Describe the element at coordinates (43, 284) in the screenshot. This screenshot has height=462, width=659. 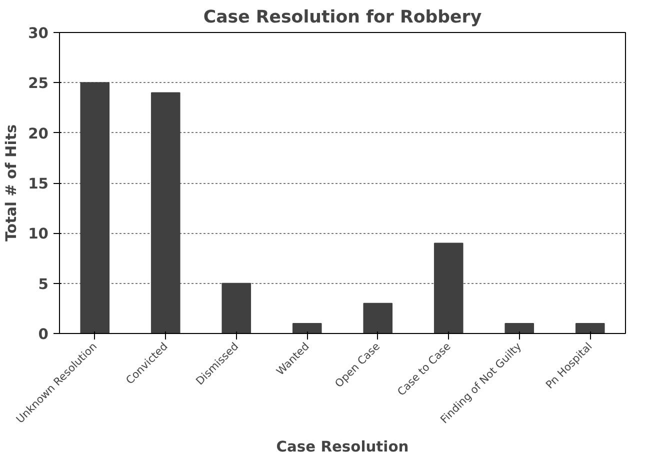
I see `y-tick-label: 5` at that location.